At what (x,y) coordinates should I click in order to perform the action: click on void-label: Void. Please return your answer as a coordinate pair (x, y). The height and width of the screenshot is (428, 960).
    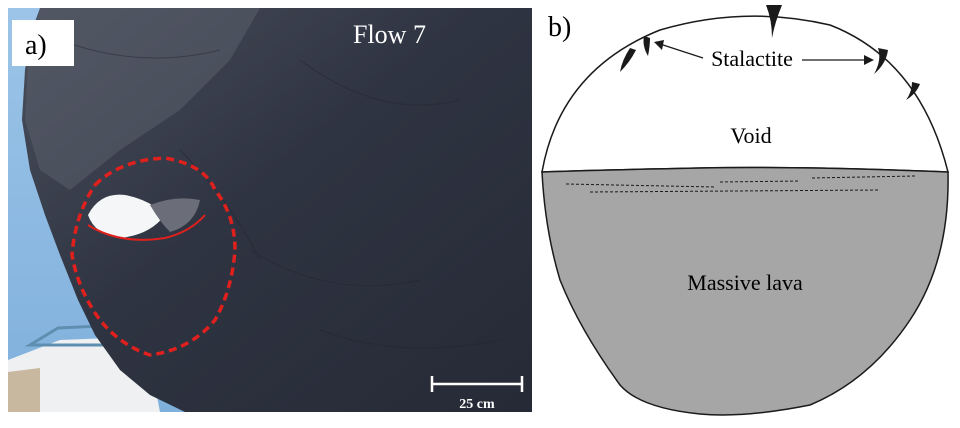
    Looking at the image, I should click on (750, 135).